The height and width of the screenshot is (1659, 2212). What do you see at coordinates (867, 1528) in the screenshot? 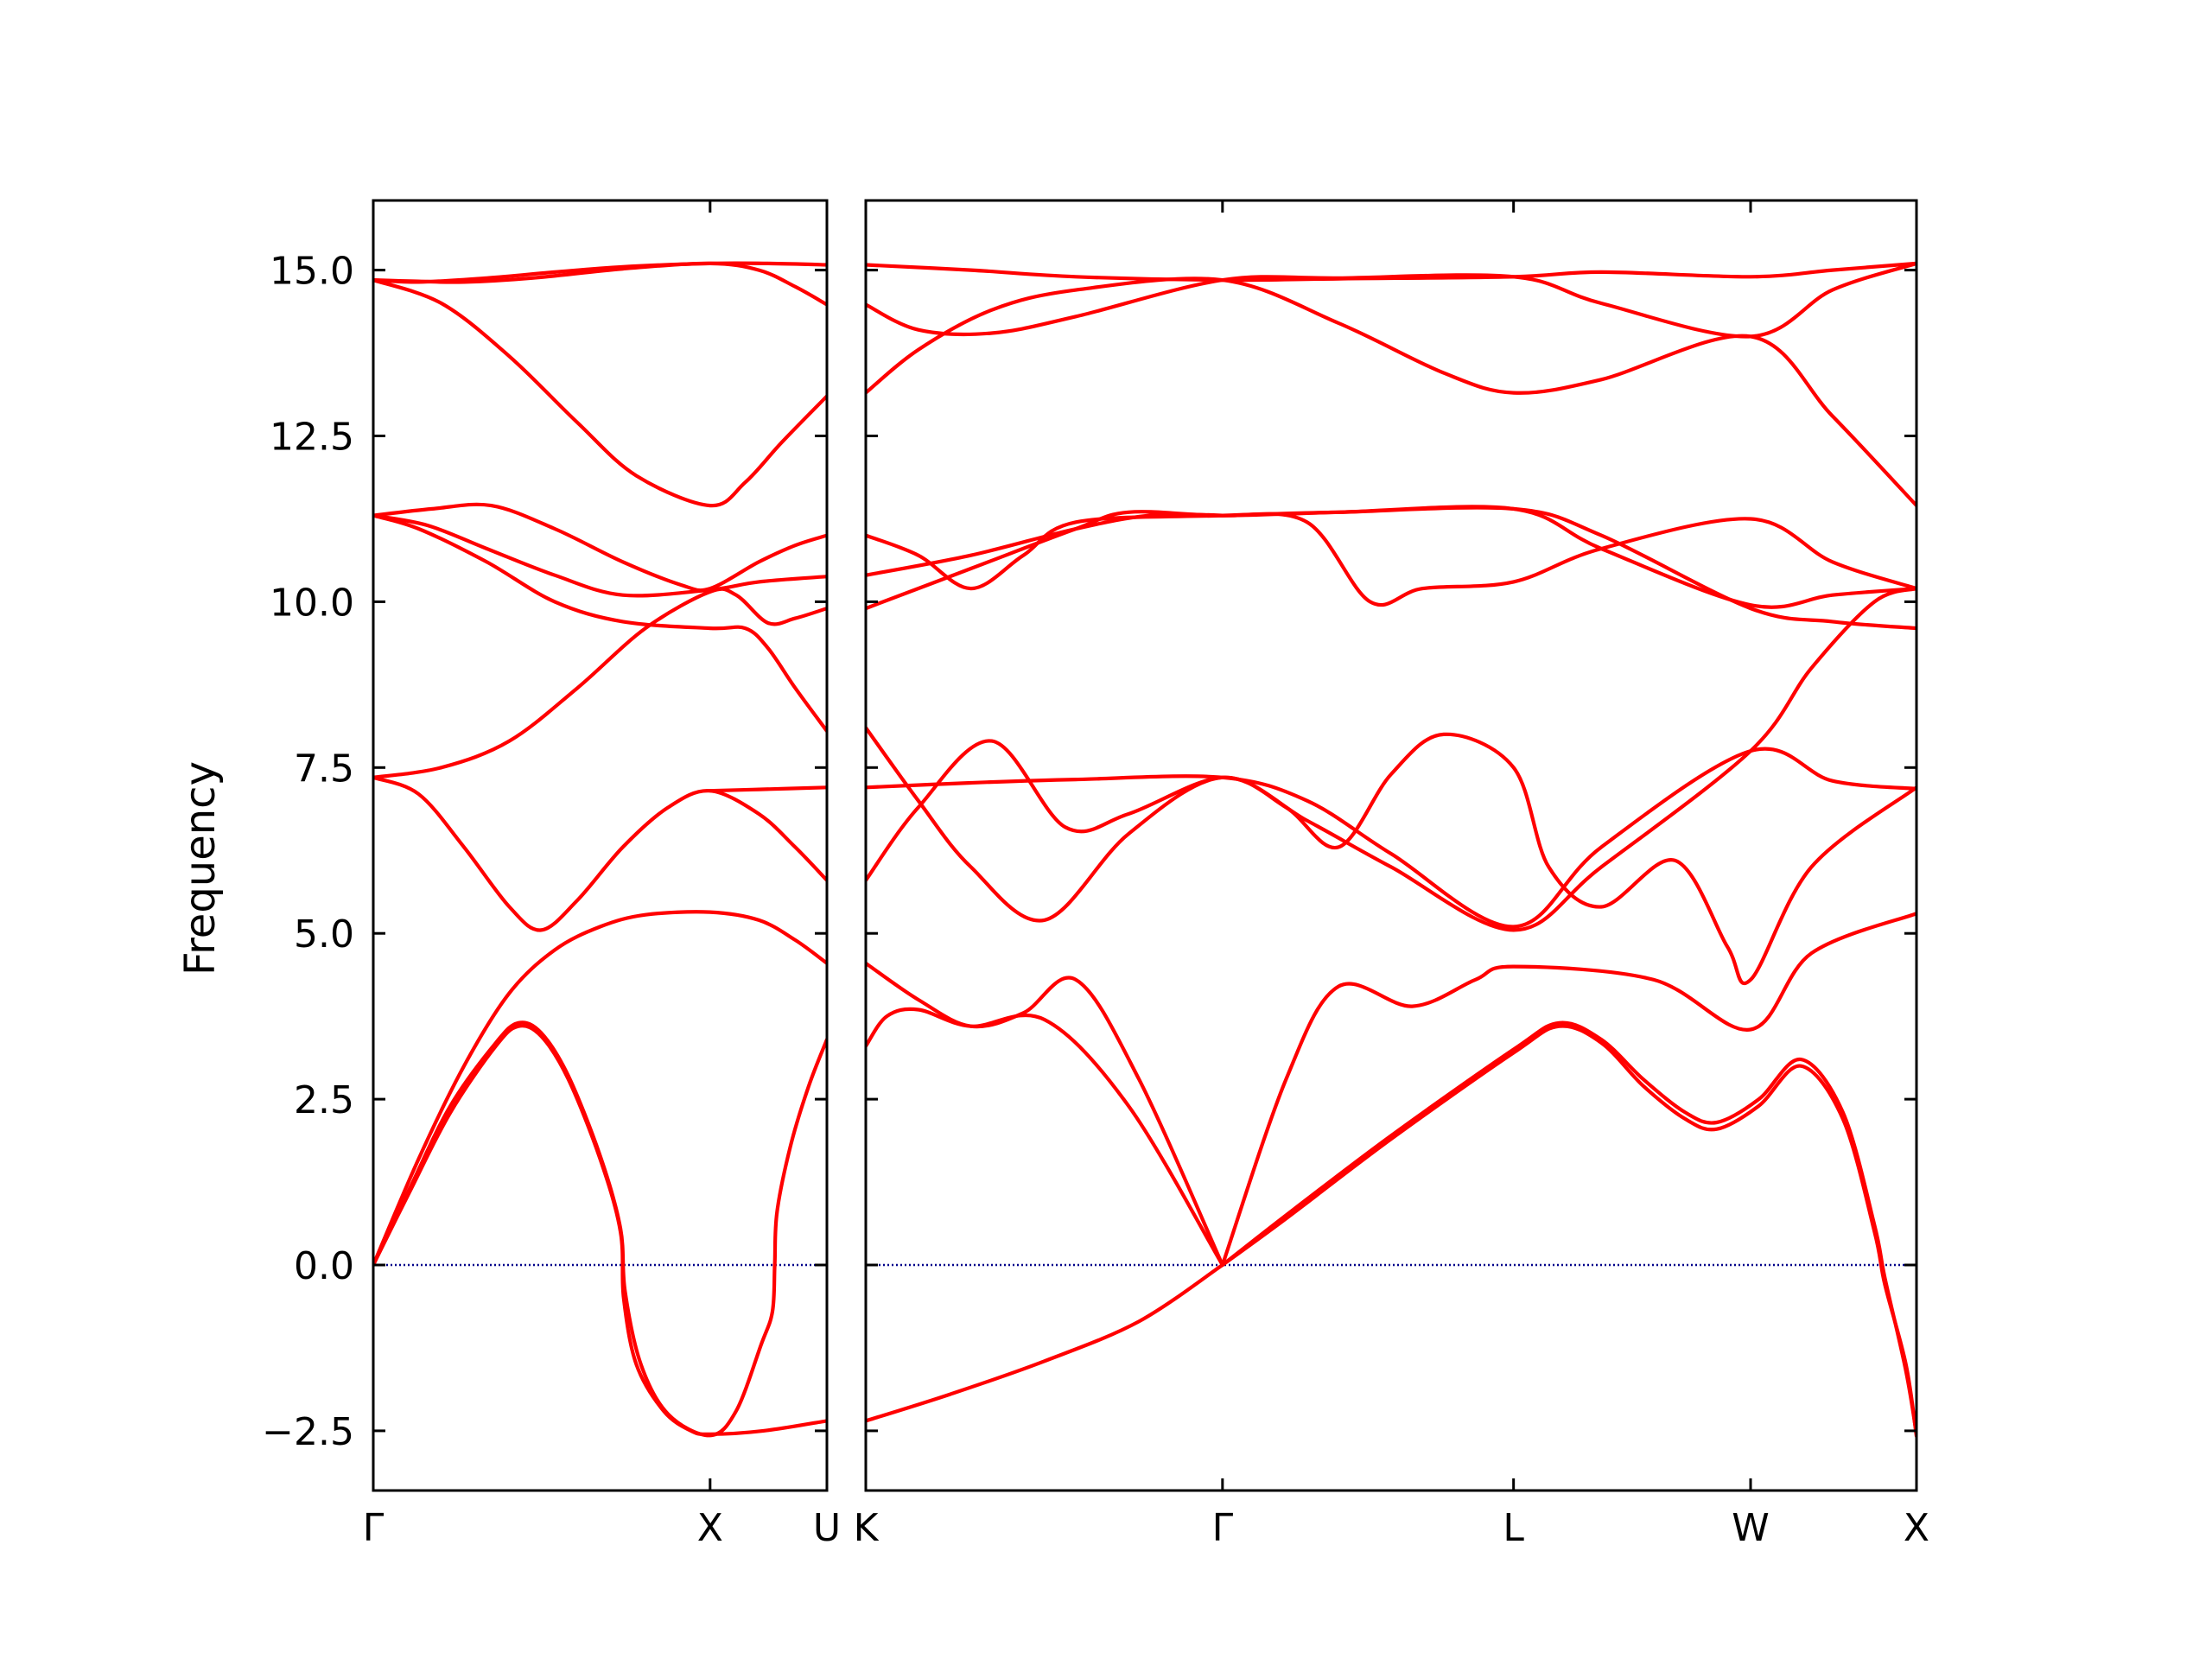
I see `x-tick-label: K` at bounding box center [867, 1528].